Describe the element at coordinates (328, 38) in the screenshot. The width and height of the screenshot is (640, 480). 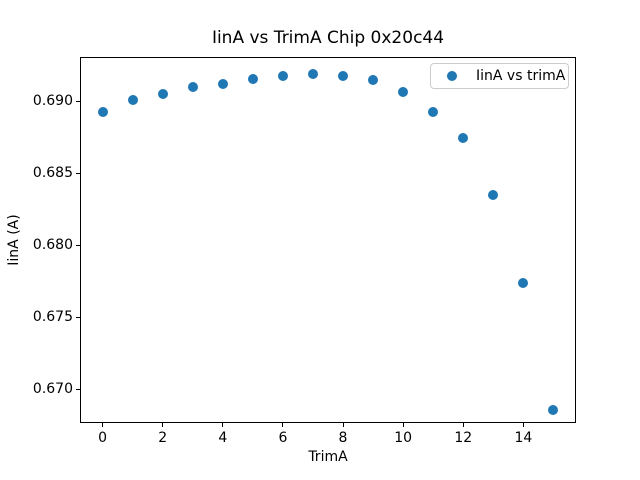
I see `chart-title: IinA vs TrimA Chip 0x20c44` at that location.